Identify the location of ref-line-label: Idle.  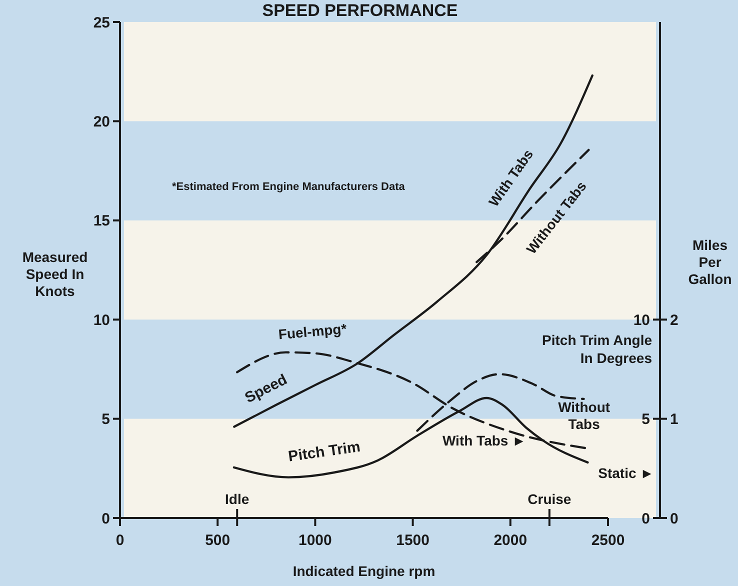
(237, 499).